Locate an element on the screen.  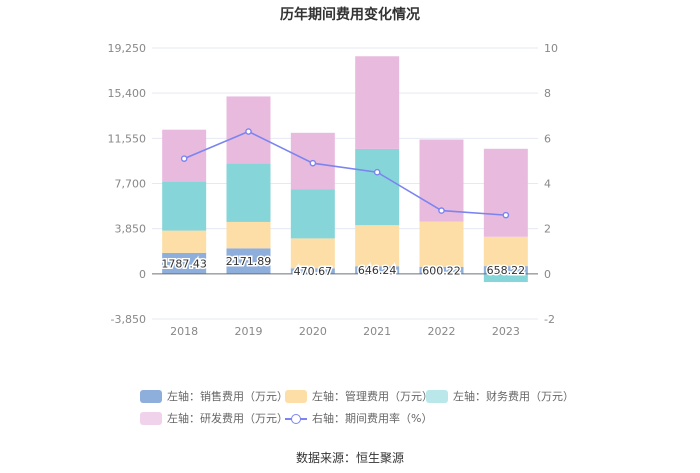
left-axis-tick-label: 7,700 is located at coordinates (131, 184).